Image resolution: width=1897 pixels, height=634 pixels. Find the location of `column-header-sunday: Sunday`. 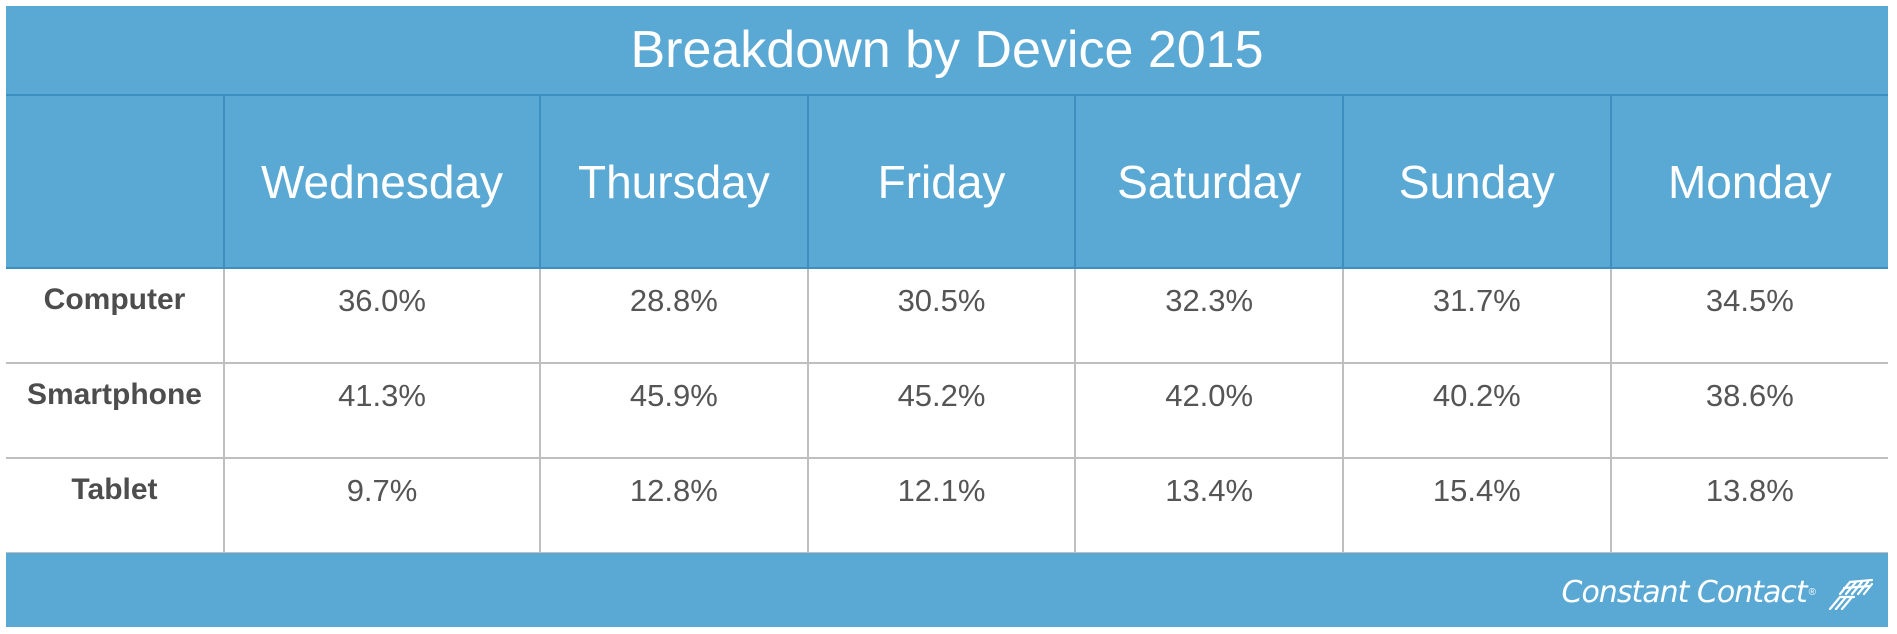

column-header-sunday: Sunday is located at coordinates (1477, 182).